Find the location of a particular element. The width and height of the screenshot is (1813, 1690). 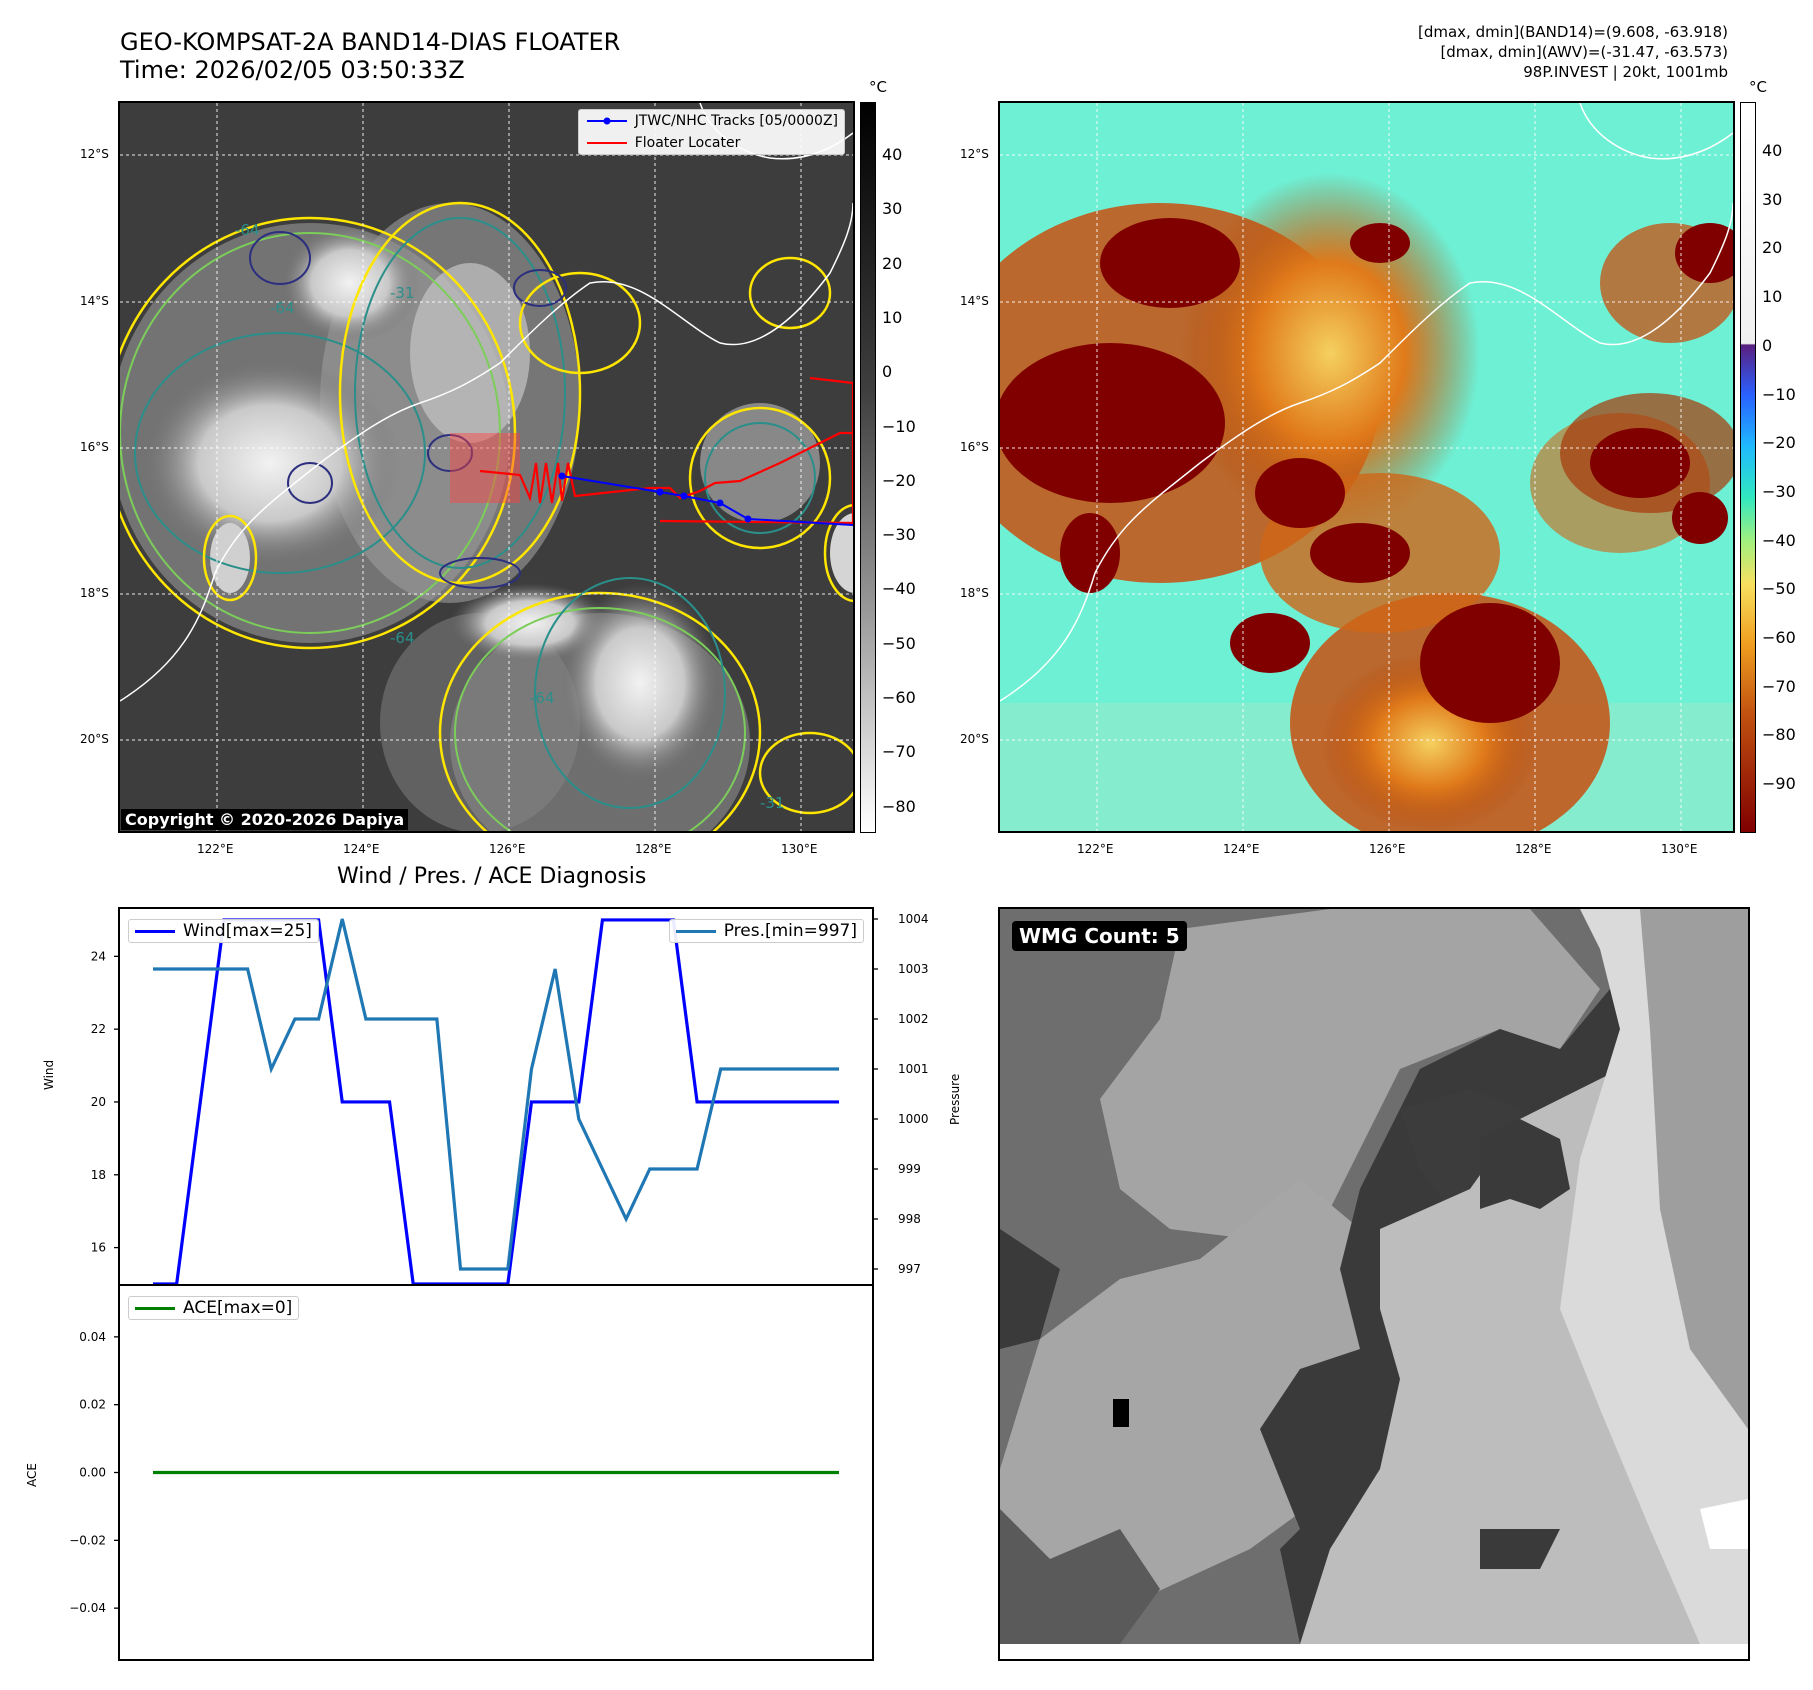

ir-colorbar-unit: °C is located at coordinates (878, 87).